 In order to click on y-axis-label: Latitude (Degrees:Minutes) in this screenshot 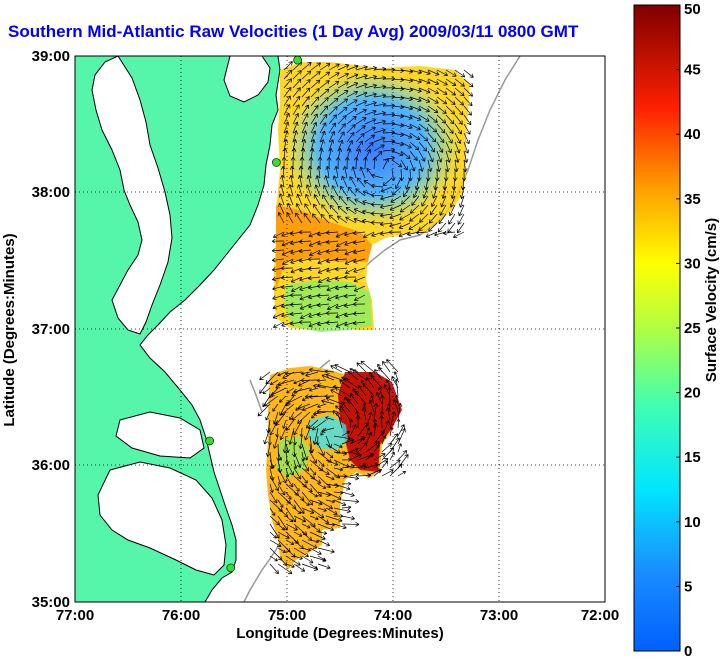, I will do `click(9, 329)`.